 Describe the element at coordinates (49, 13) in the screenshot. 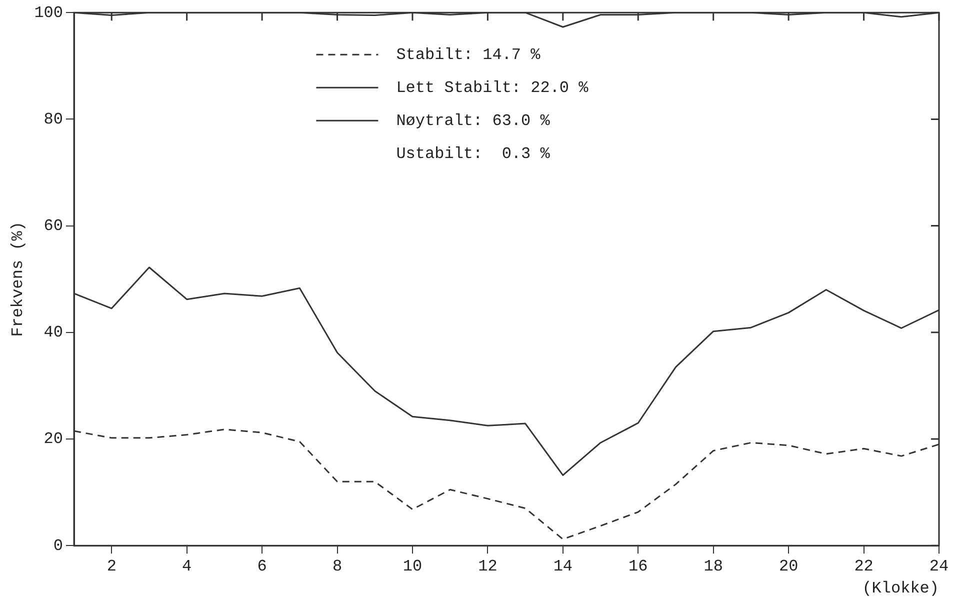

I see `y-tick-label: 100` at that location.